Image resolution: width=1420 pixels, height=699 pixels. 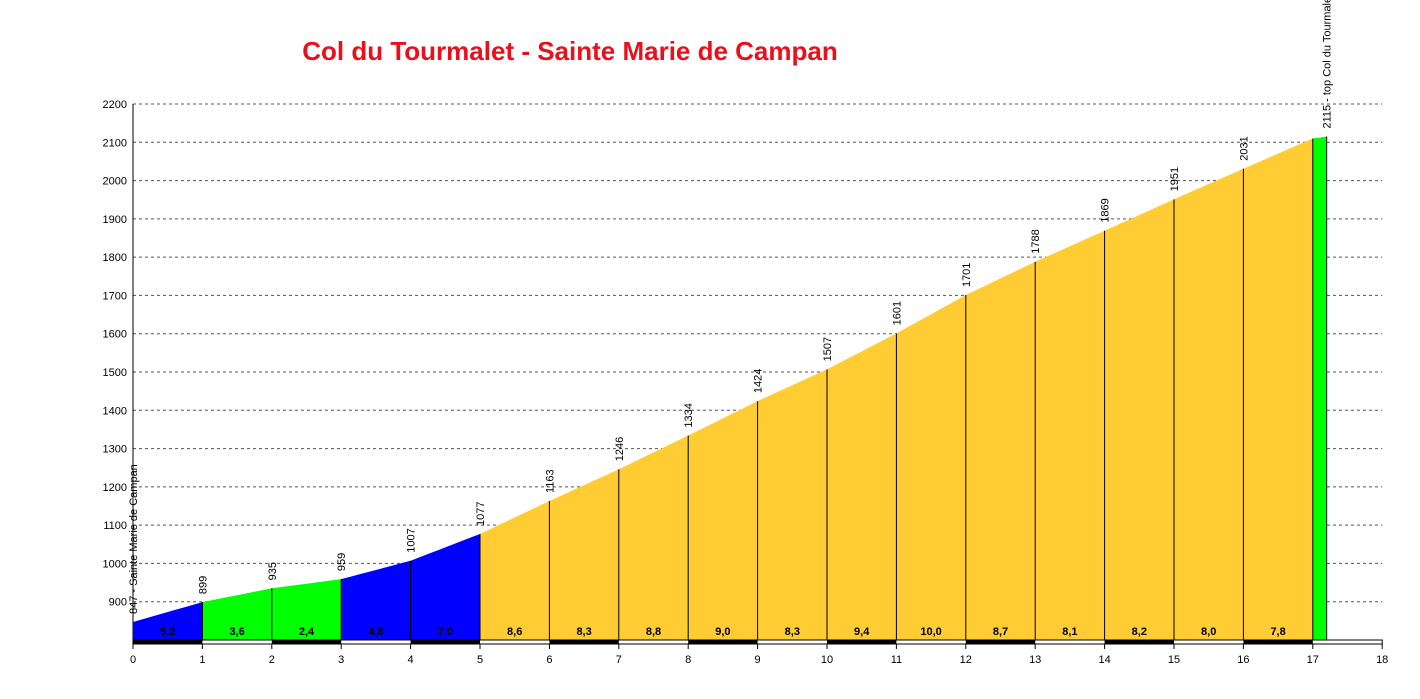 What do you see at coordinates (1174, 660) in the screenshot?
I see `x-tick-label: 15` at bounding box center [1174, 660].